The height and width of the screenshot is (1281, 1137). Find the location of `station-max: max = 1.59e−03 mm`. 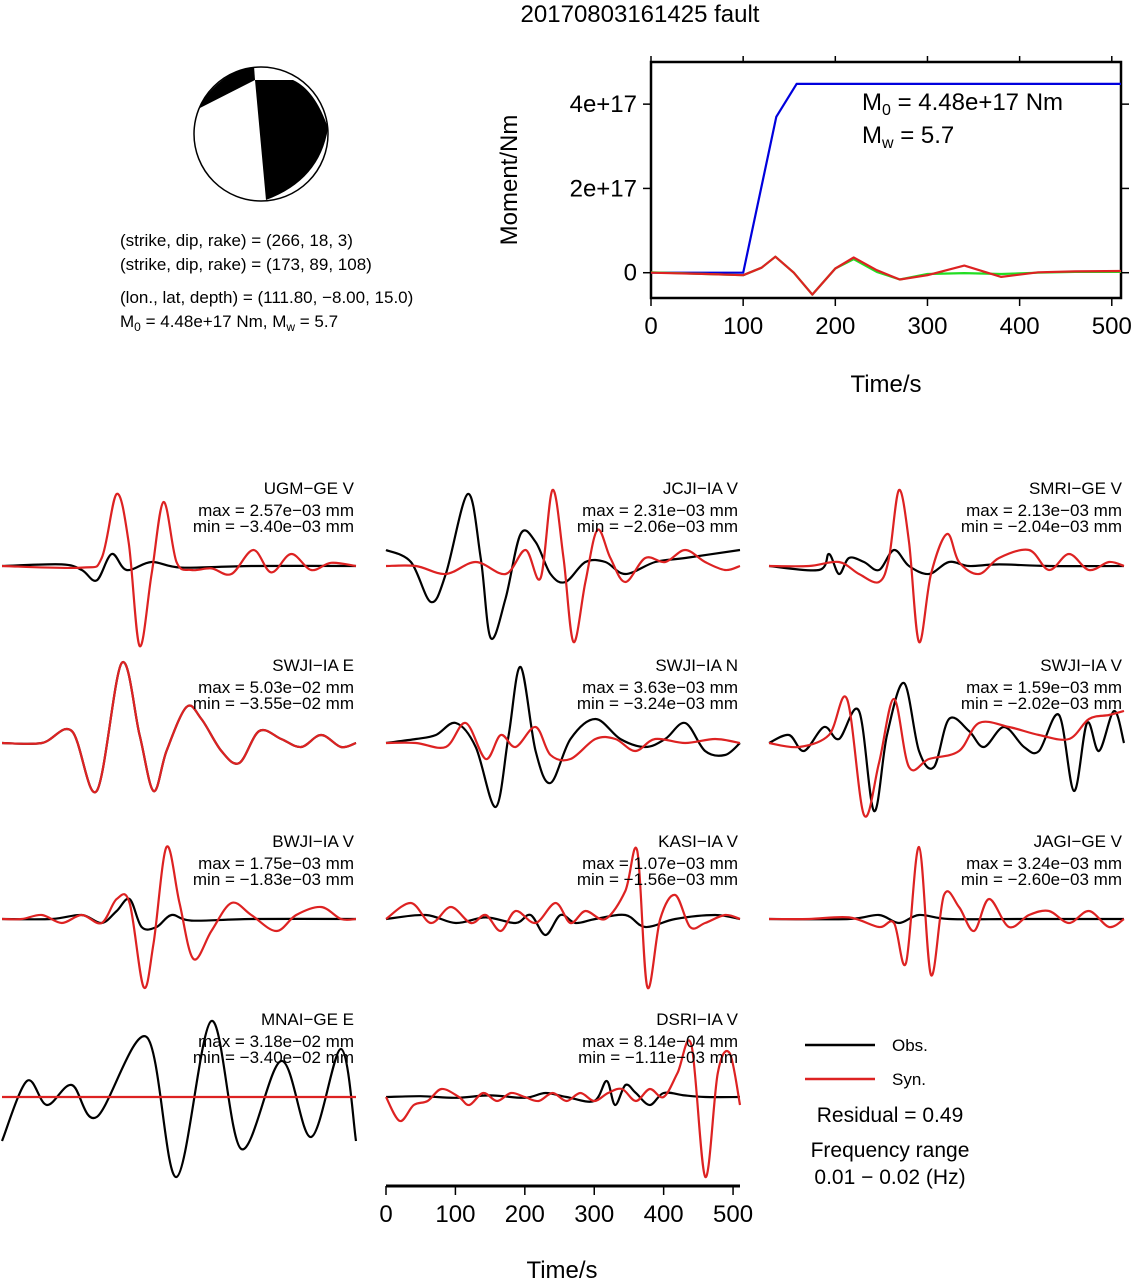

station-max: max = 1.59e−03 mm is located at coordinates (1044, 687).